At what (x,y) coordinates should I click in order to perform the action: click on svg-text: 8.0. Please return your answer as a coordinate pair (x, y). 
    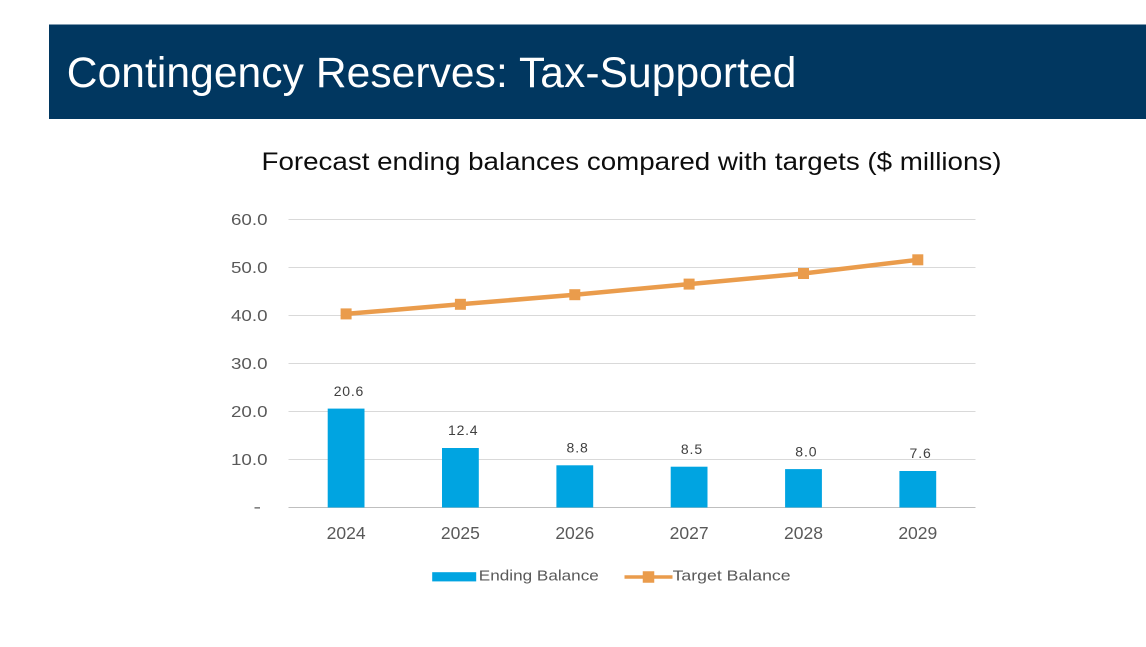
    Looking at the image, I should click on (806, 451).